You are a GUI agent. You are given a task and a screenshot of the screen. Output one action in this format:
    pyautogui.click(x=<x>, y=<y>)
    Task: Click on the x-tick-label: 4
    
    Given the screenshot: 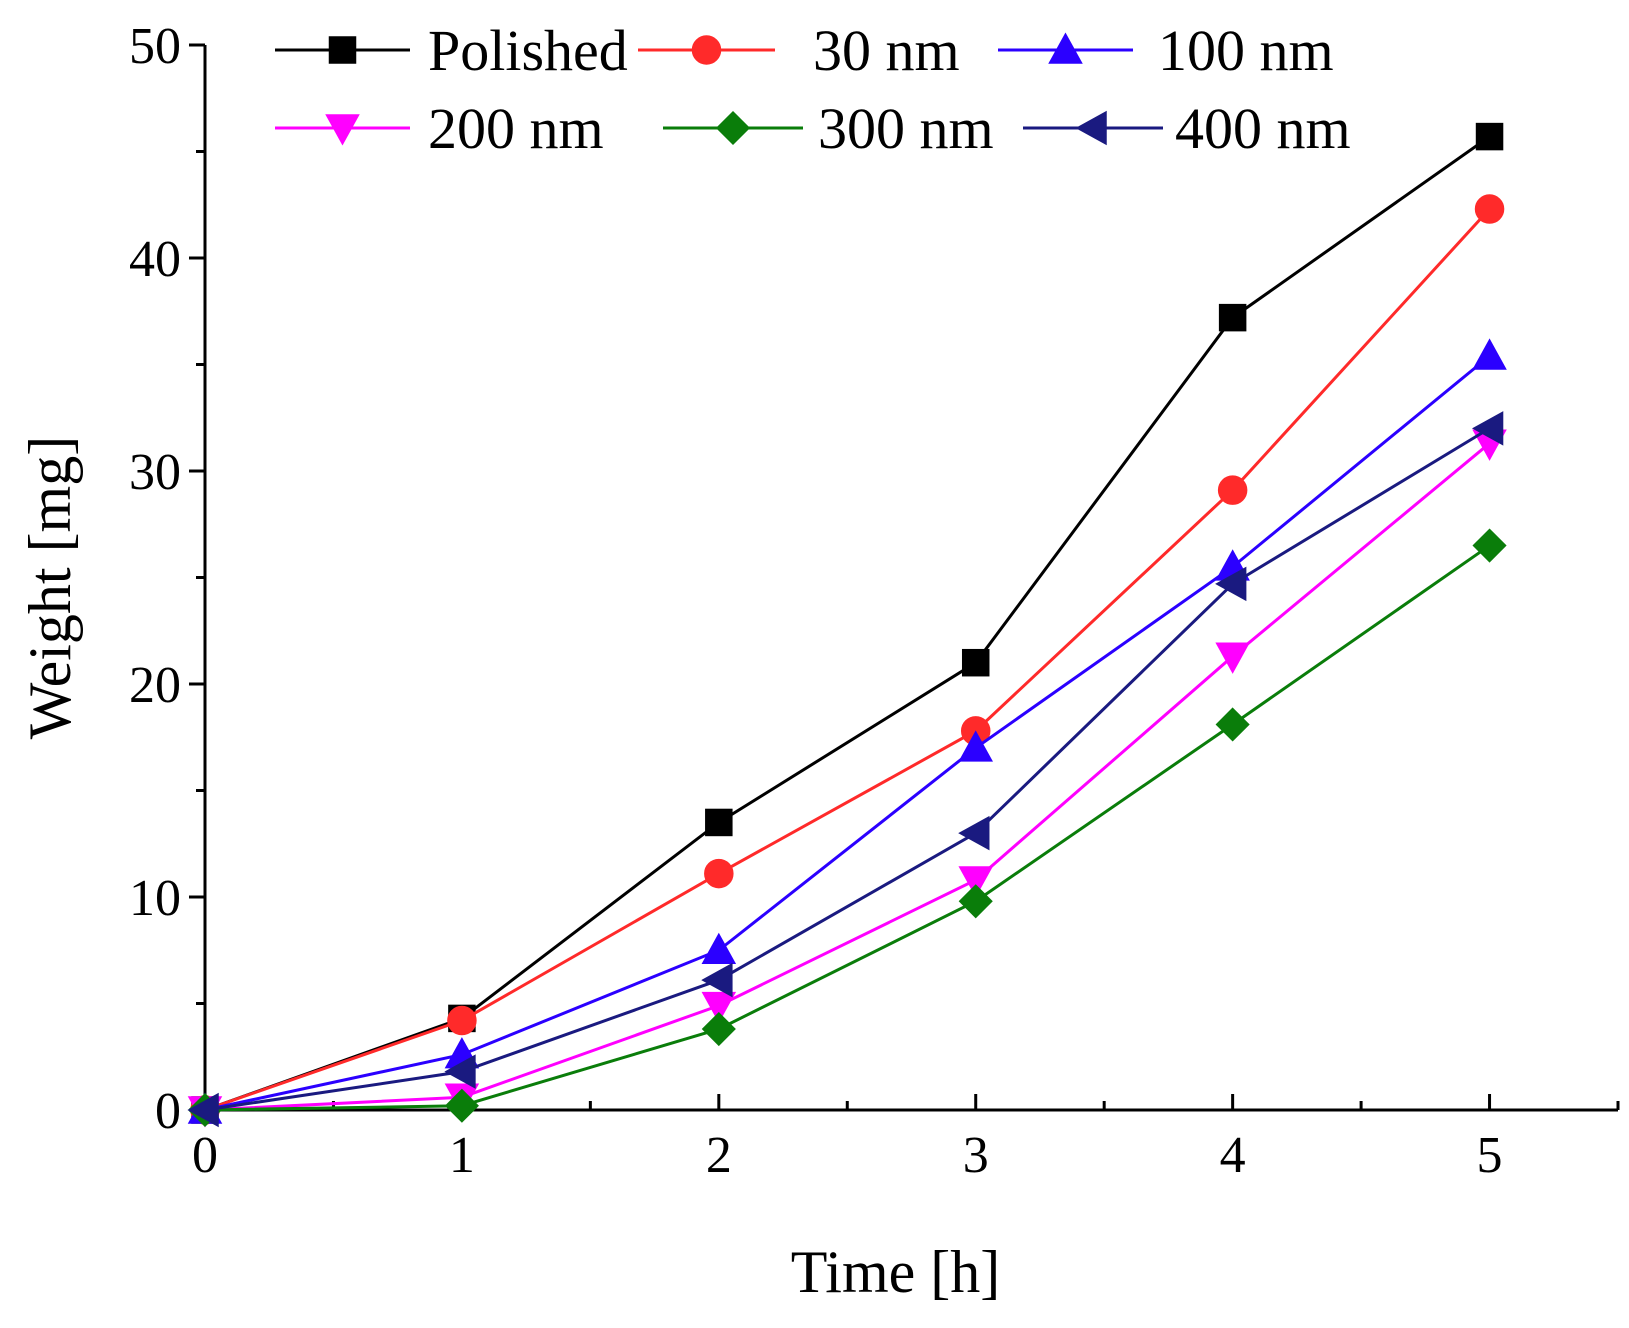 What is the action you would take?
    pyautogui.click(x=1233, y=1155)
    